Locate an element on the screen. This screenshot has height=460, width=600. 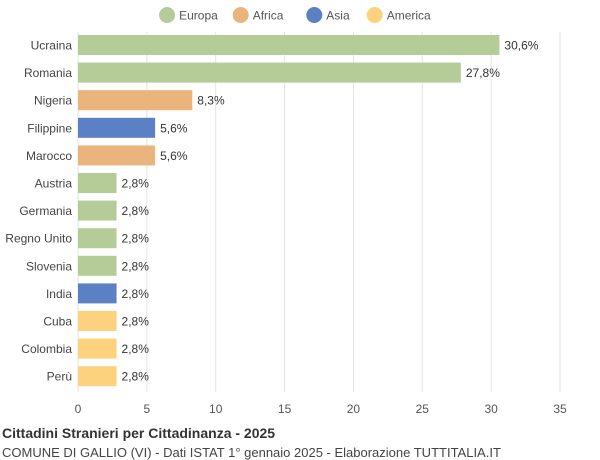
x-axis: 0 5 10 15 20 25 30 35 is located at coordinates (321, 409).